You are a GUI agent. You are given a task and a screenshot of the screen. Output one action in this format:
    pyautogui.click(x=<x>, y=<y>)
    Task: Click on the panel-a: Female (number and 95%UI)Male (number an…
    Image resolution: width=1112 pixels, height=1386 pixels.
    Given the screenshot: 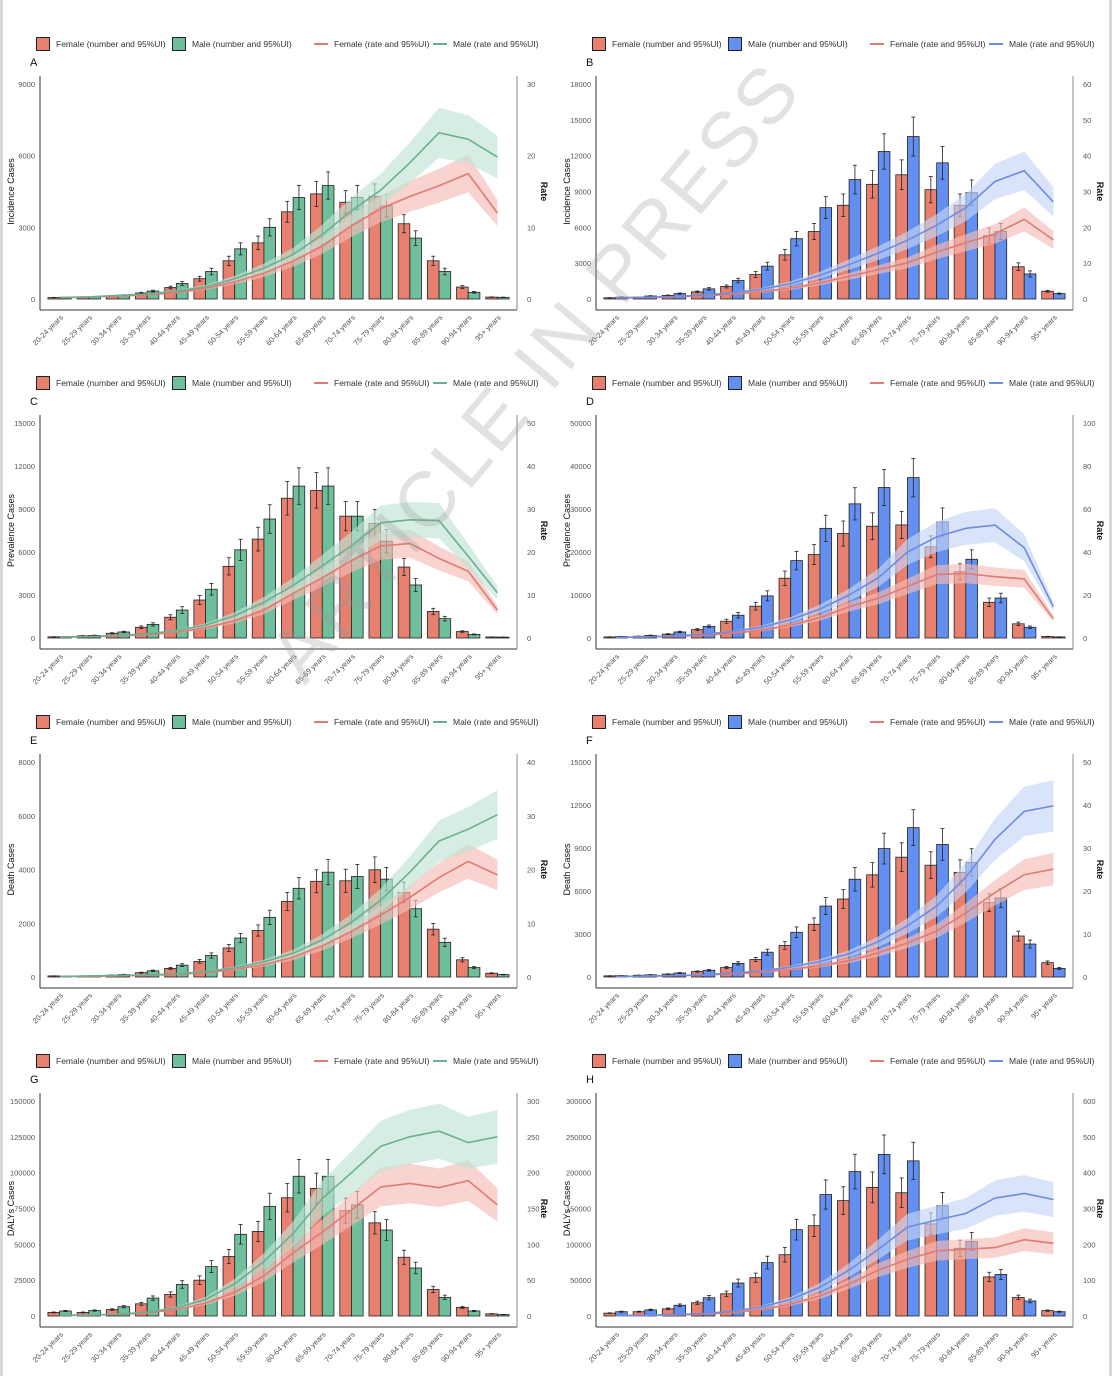 What is the action you would take?
    pyautogui.click(x=278, y=199)
    